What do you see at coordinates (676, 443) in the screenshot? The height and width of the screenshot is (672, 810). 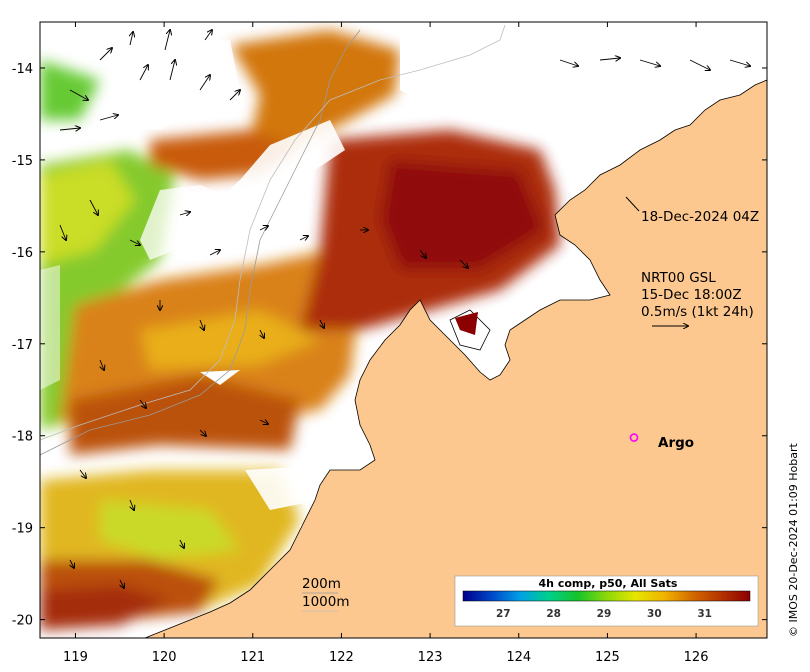 I see `argo-label: Argo` at bounding box center [676, 443].